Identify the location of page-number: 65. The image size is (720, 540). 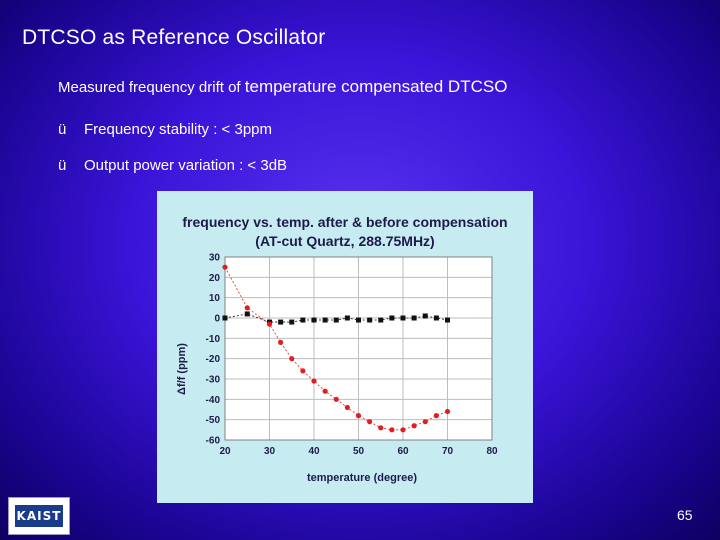
(685, 515).